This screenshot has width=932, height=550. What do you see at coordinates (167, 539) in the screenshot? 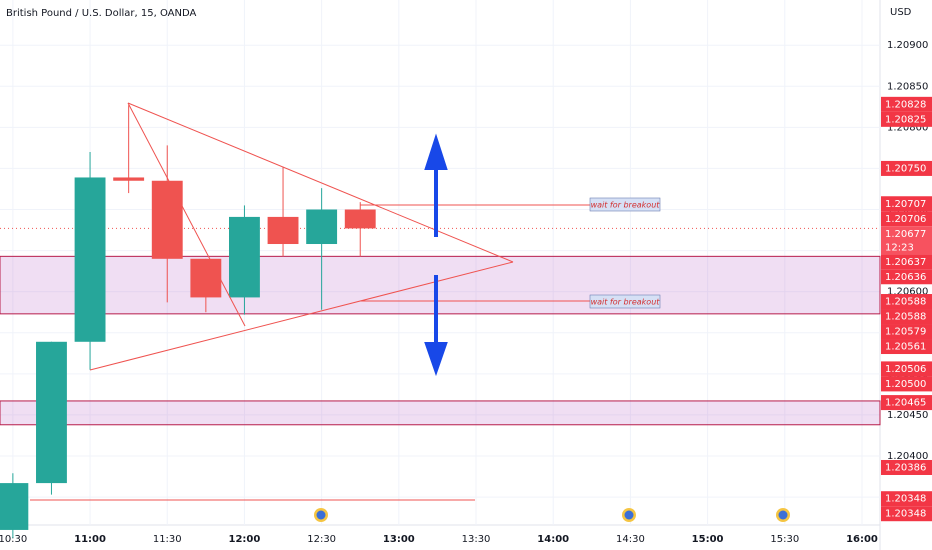
I see `x-tick-label: 11:30` at bounding box center [167, 539].